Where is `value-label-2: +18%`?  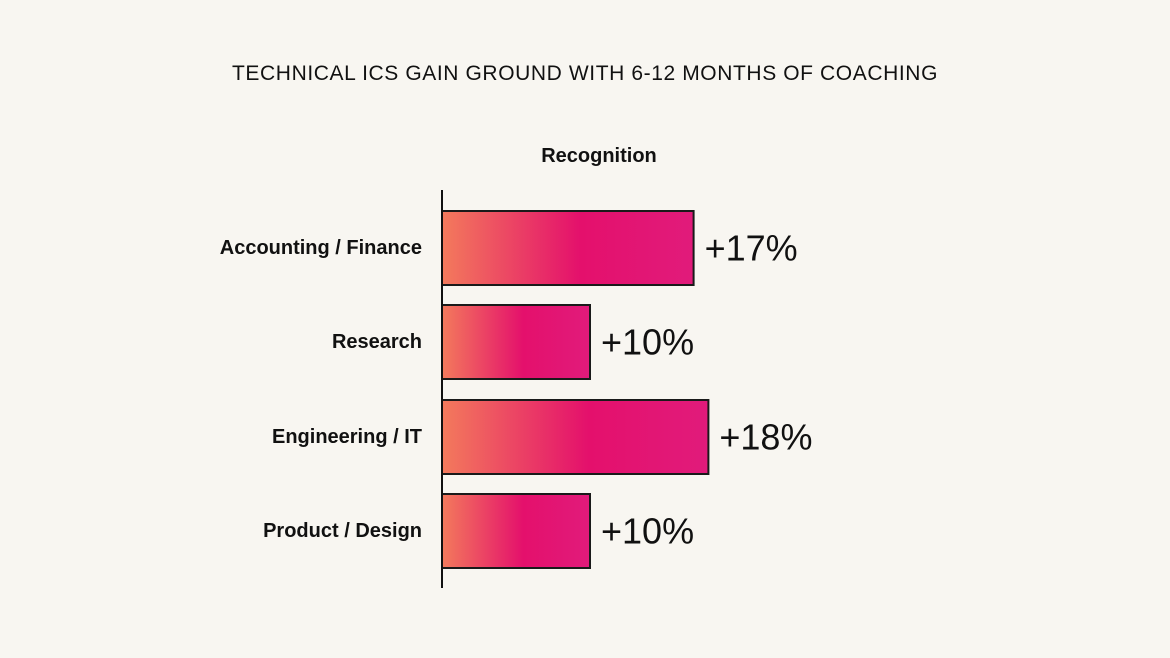 value-label-2: +18% is located at coordinates (765, 437).